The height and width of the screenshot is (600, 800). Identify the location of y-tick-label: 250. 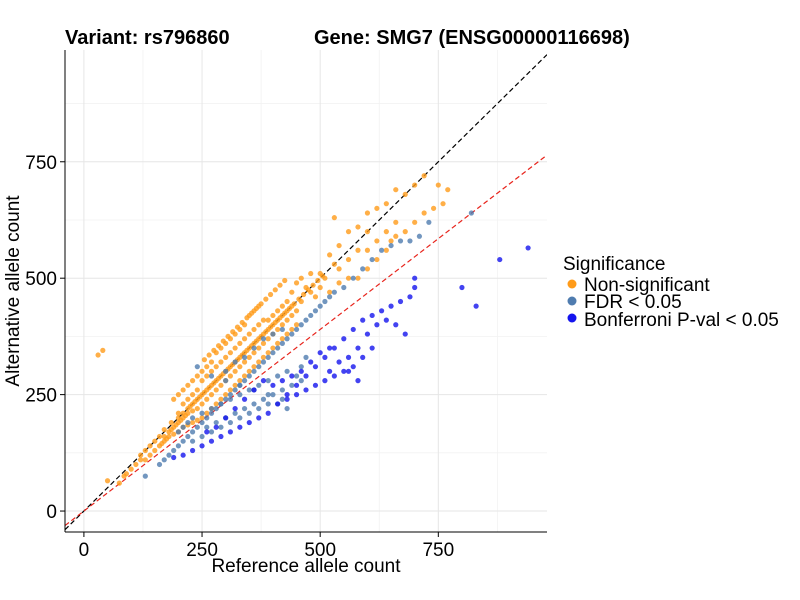
(41, 396).